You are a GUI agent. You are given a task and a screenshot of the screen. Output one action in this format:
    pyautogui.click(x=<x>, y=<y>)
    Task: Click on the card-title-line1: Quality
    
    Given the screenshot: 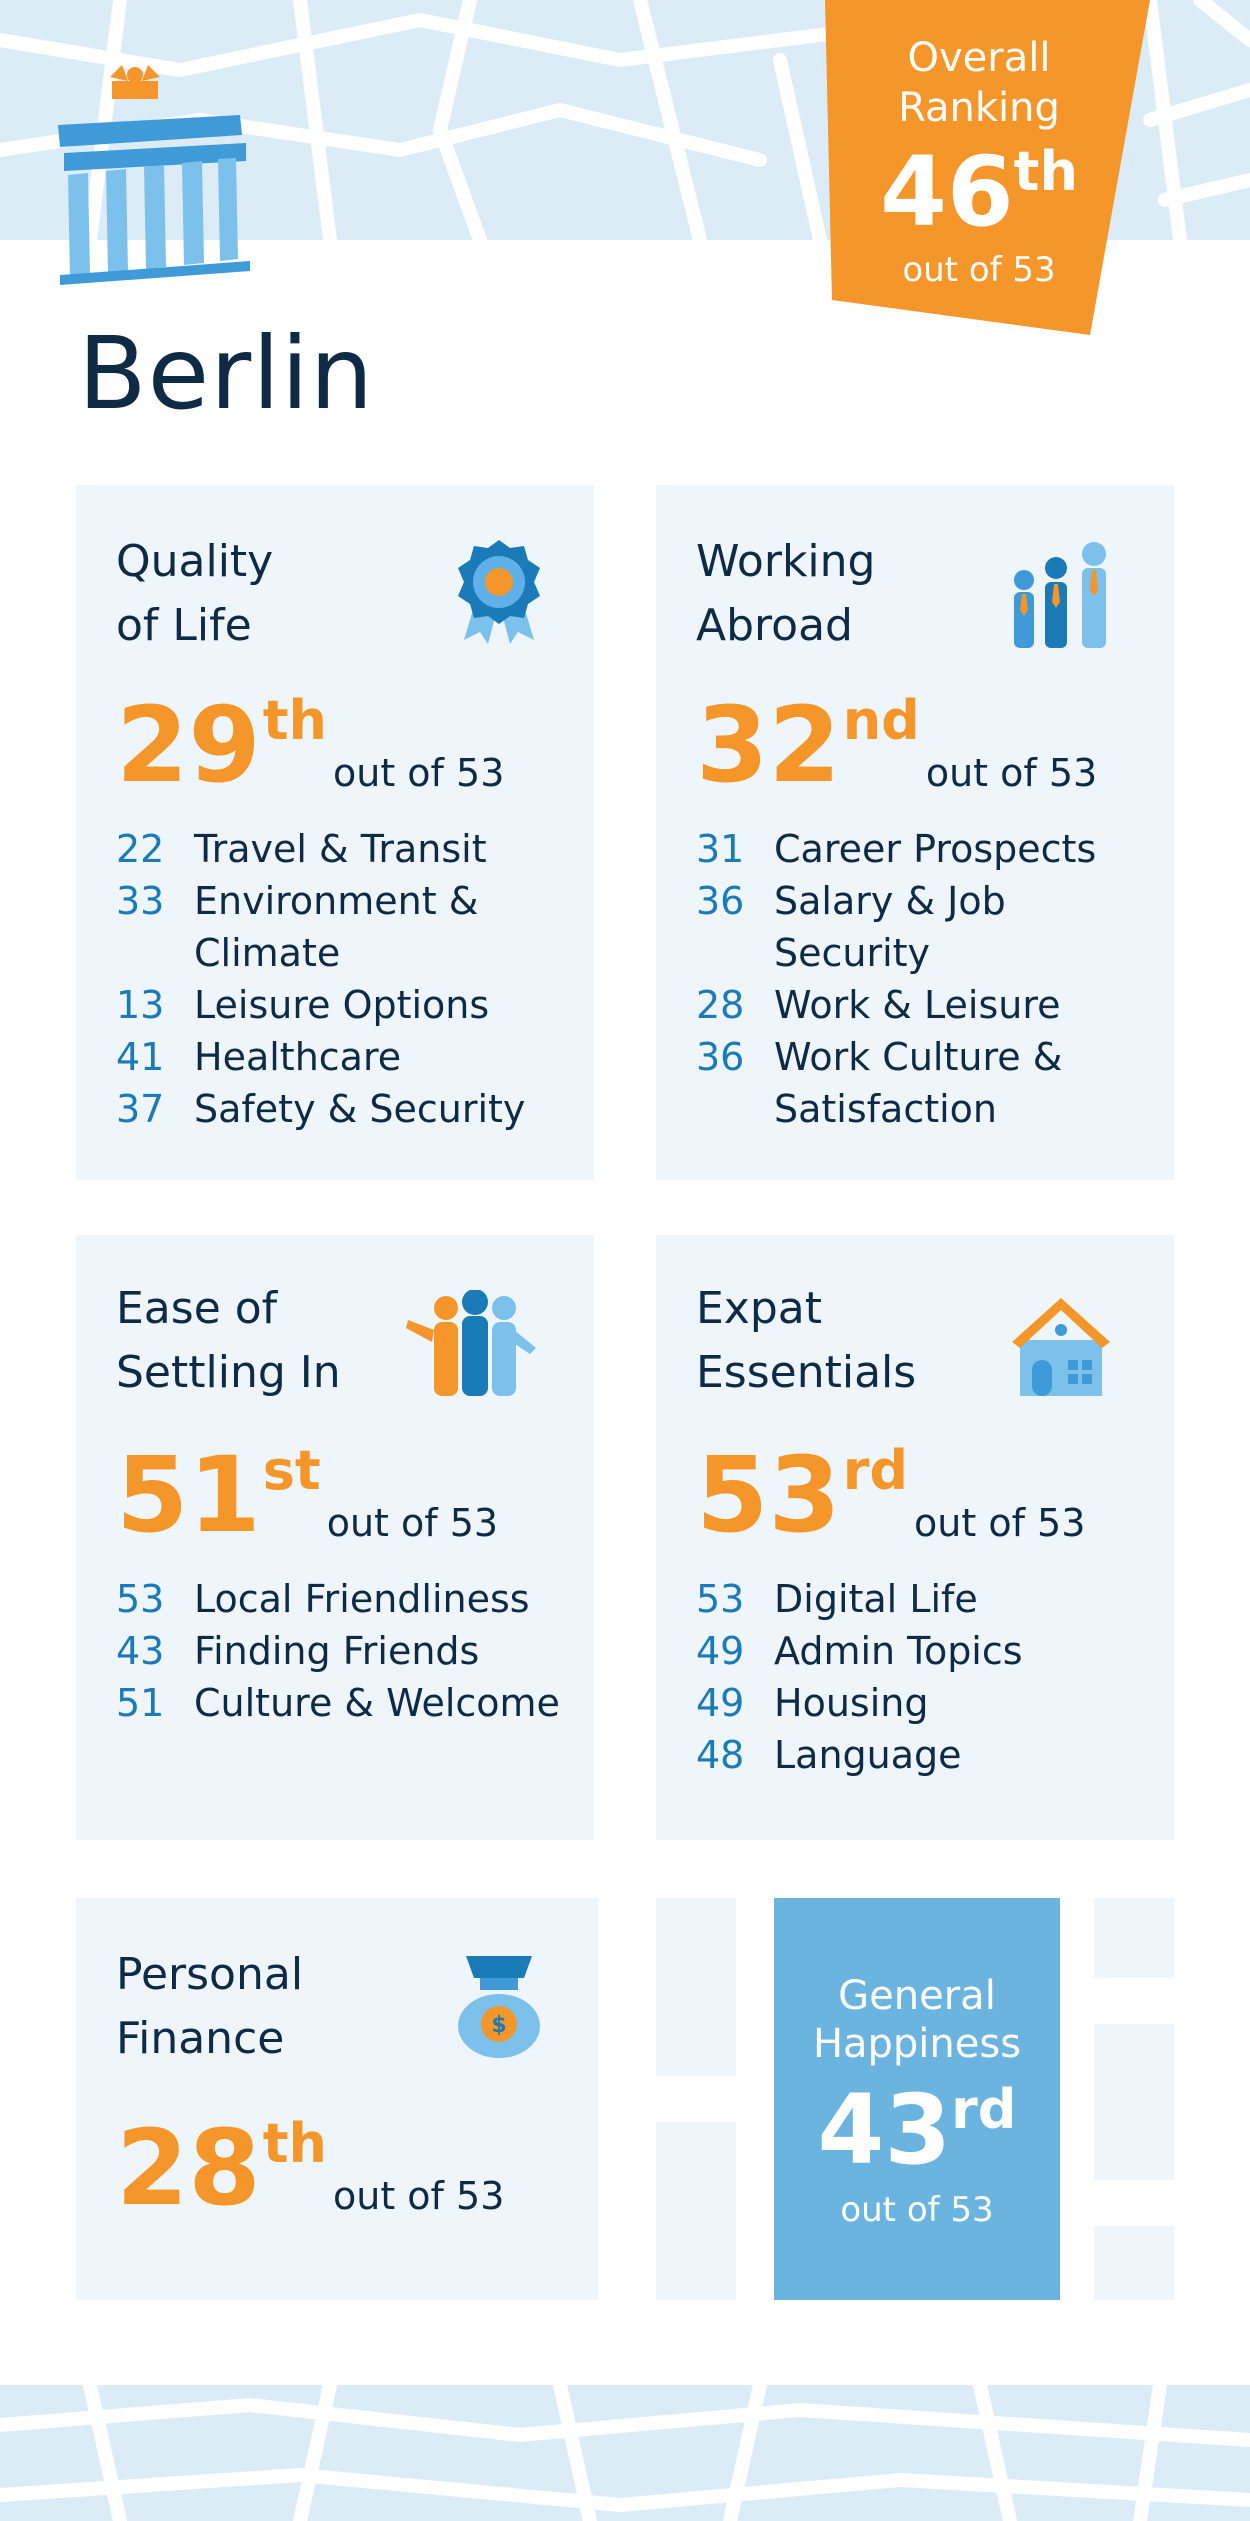 What is the action you would take?
    pyautogui.click(x=195, y=561)
    